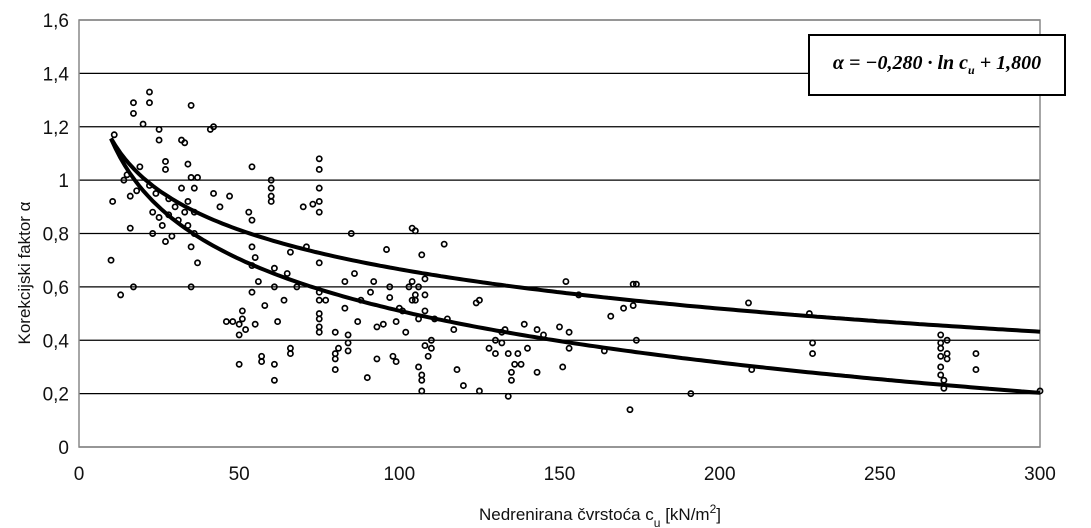  Describe the element at coordinates (600, 515) in the screenshot. I see `x-axis-label: Nedrenirana čvrstoća cu [kN/m2]` at that location.